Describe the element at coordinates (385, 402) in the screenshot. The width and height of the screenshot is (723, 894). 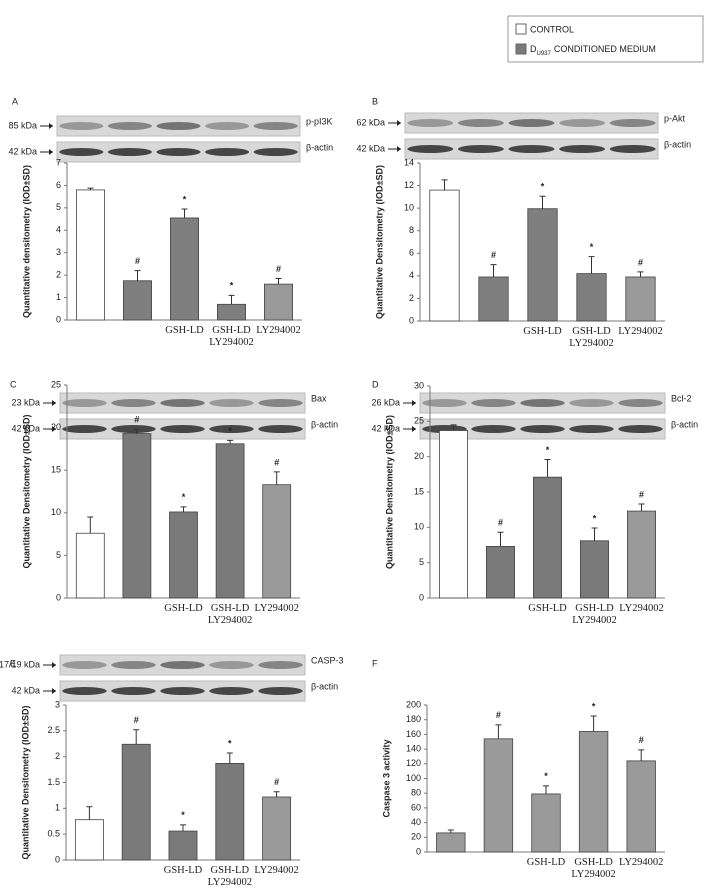
I see `blot-marker: 26 kDa` at that location.